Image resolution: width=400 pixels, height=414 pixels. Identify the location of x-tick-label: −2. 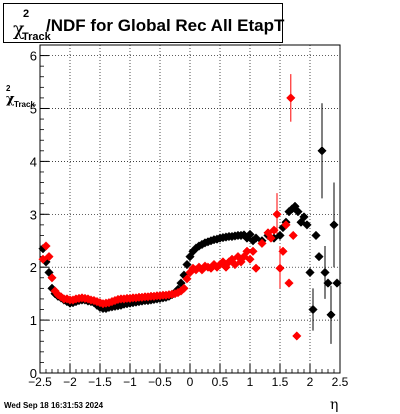
(70, 382).